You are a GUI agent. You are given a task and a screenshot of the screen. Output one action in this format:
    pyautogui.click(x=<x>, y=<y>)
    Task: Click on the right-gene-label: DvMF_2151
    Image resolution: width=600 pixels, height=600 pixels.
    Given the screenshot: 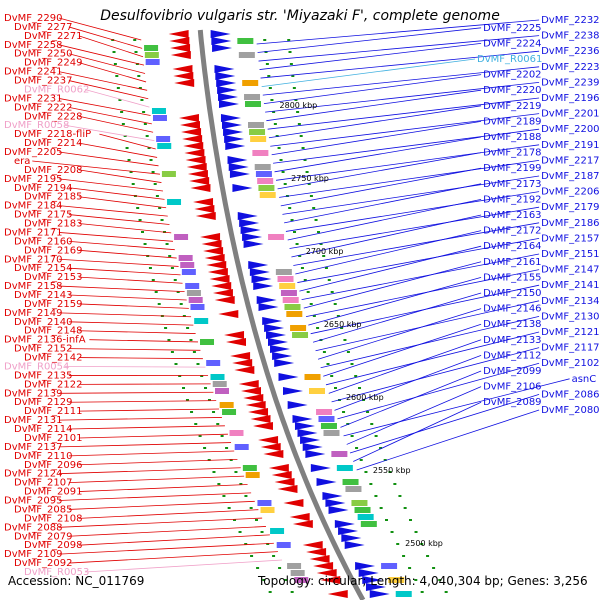 What is the action you would take?
    pyautogui.click(x=570, y=254)
    